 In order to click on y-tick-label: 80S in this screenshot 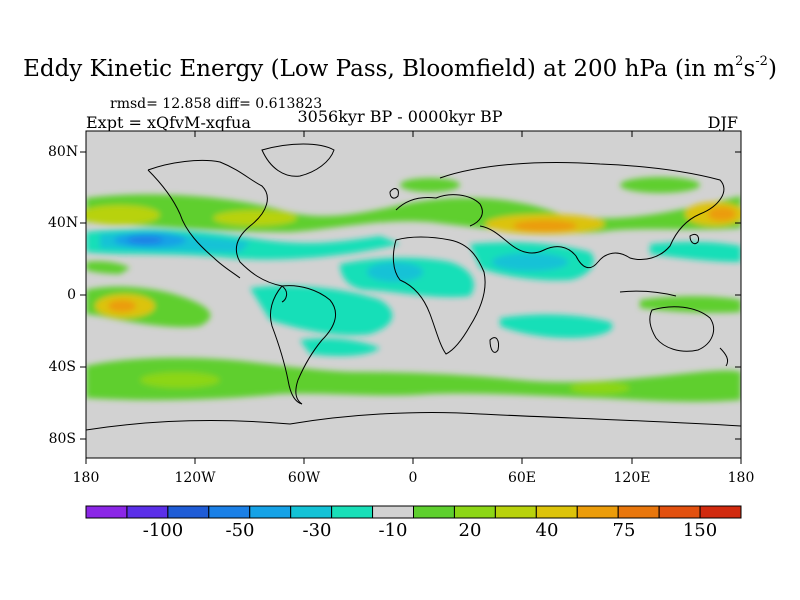, I will do `click(62, 439)`.